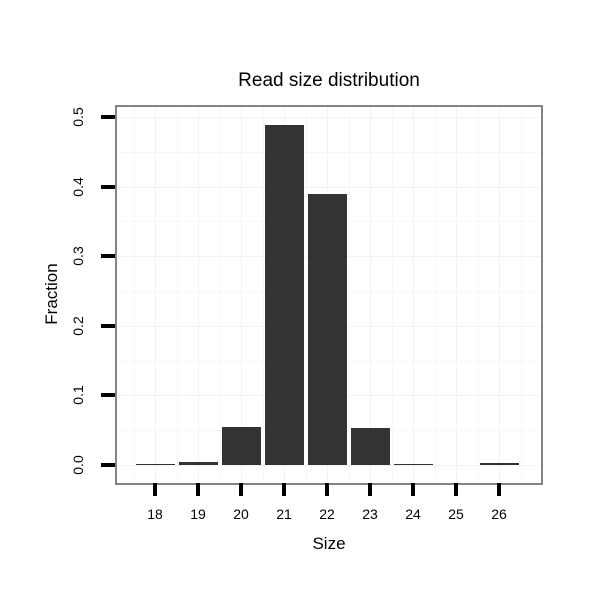 The width and height of the screenshot is (600, 600). I want to click on x-tick-label: 24, so click(413, 514).